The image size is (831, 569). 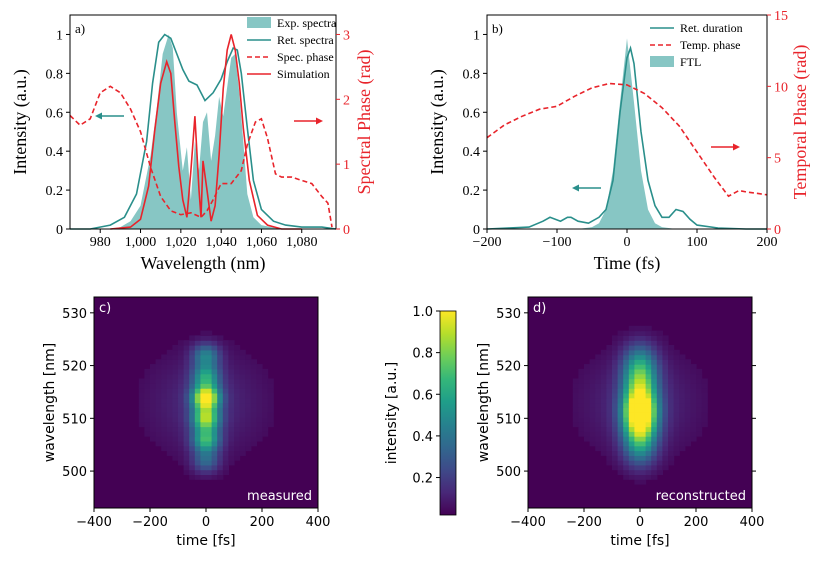 I want to click on x-axis-label: time [fs], so click(x=639, y=541).